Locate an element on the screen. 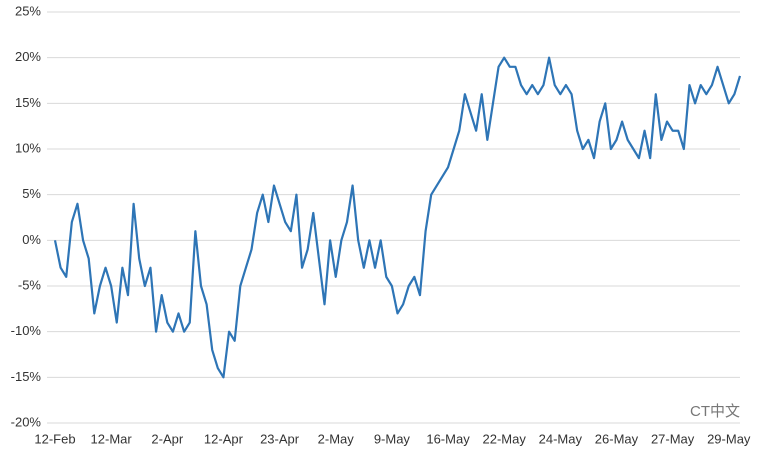 The width and height of the screenshot is (760, 454). y-tick-label: -20% is located at coordinates (26, 421).